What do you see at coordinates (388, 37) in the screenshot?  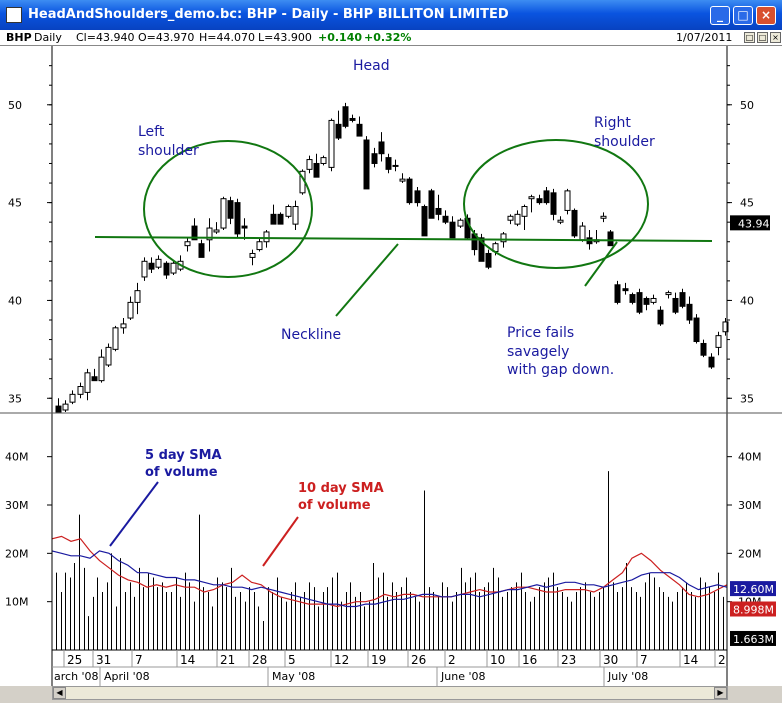 I see `change-percent: +0.32%` at bounding box center [388, 37].